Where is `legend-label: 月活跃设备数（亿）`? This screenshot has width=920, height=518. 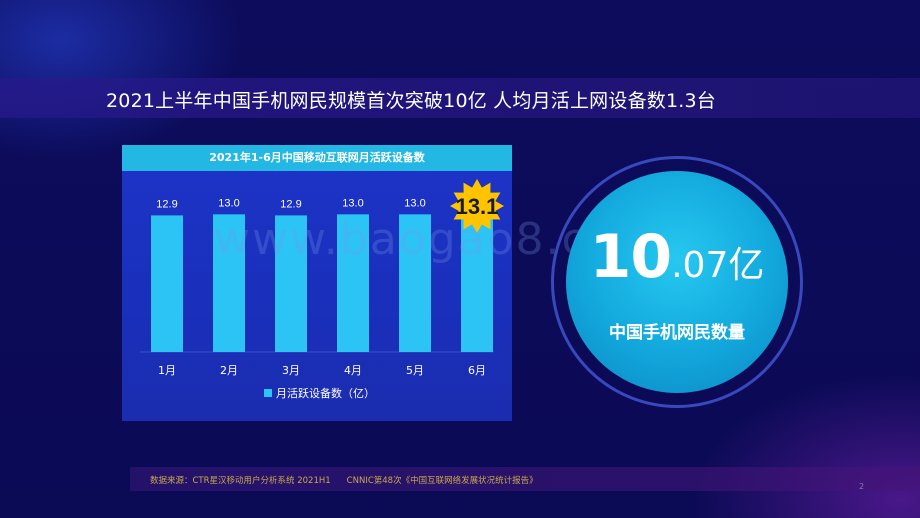
legend-label: 月活跃设备数（亿） is located at coordinates (325, 393).